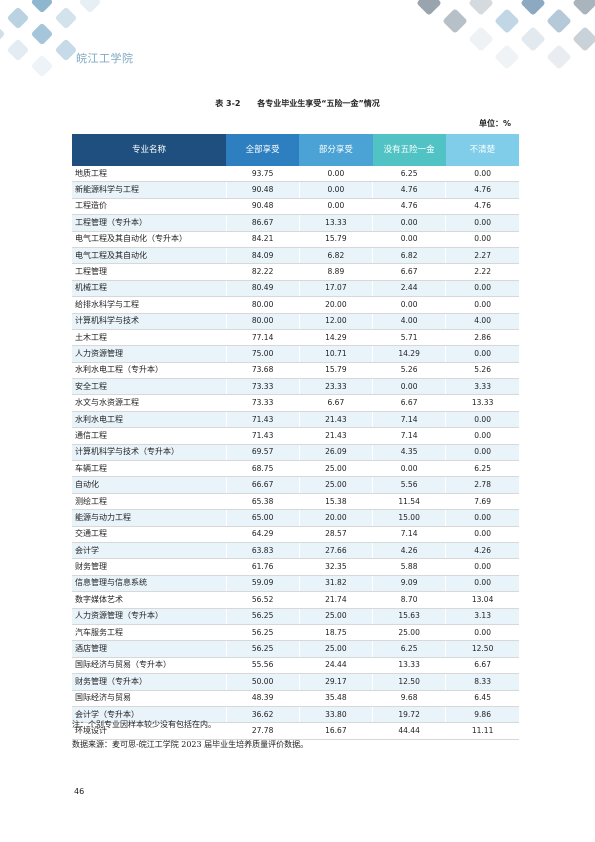  What do you see at coordinates (482, 616) in the screenshot?
I see `cell-value: 3.13` at bounding box center [482, 616].